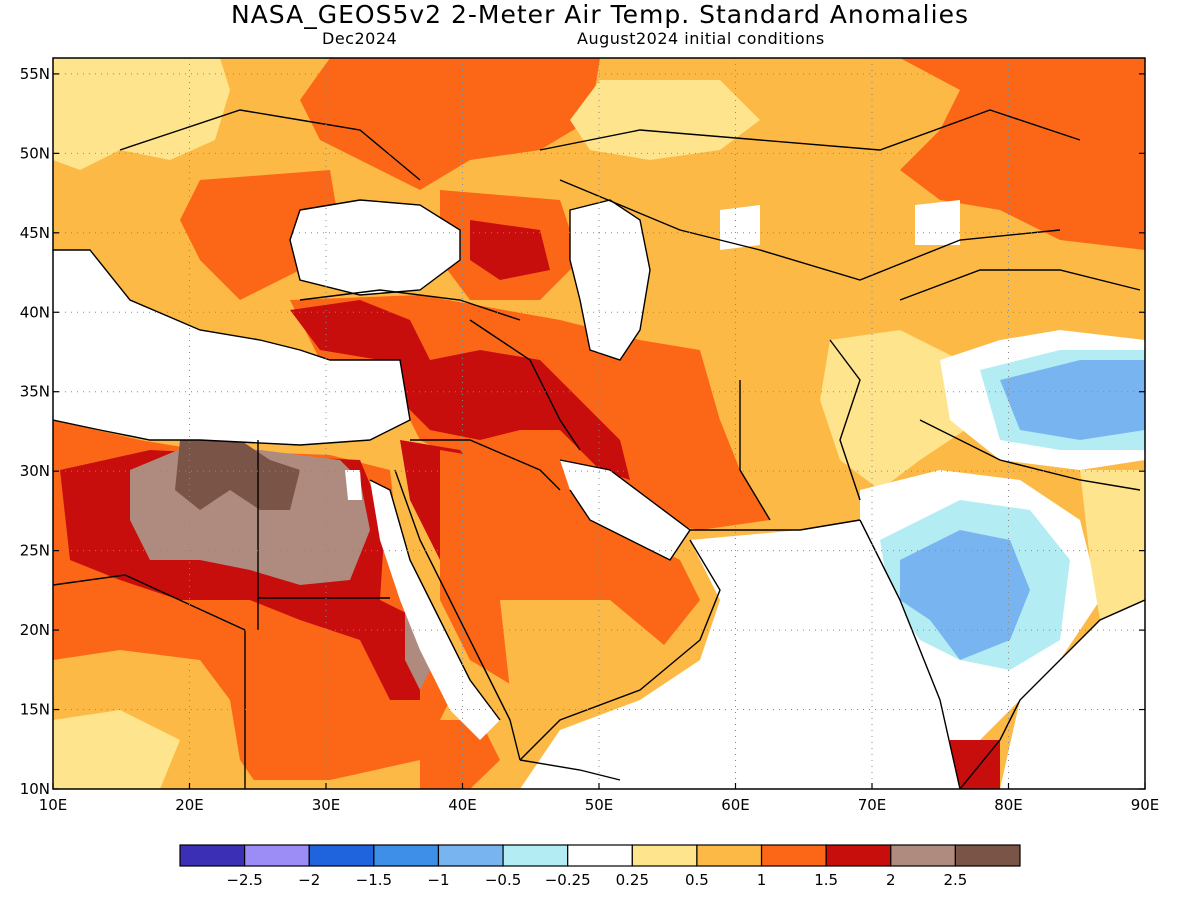 Image resolution: width=1200 pixels, height=900 pixels. What do you see at coordinates (510, 250) in the screenshot?
I see `anomaly-region-caucasus-red` at bounding box center [510, 250].